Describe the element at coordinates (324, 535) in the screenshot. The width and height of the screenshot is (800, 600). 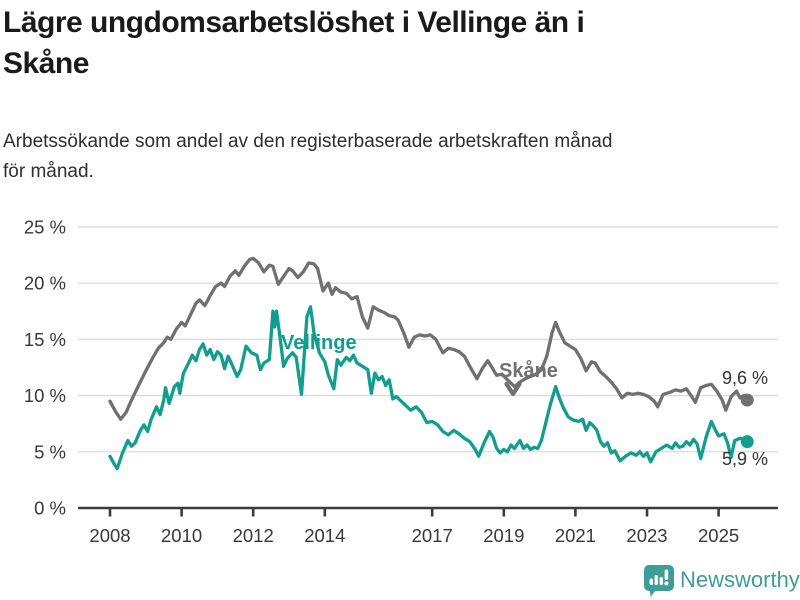
I see `x-tick-label: 2014` at that location.